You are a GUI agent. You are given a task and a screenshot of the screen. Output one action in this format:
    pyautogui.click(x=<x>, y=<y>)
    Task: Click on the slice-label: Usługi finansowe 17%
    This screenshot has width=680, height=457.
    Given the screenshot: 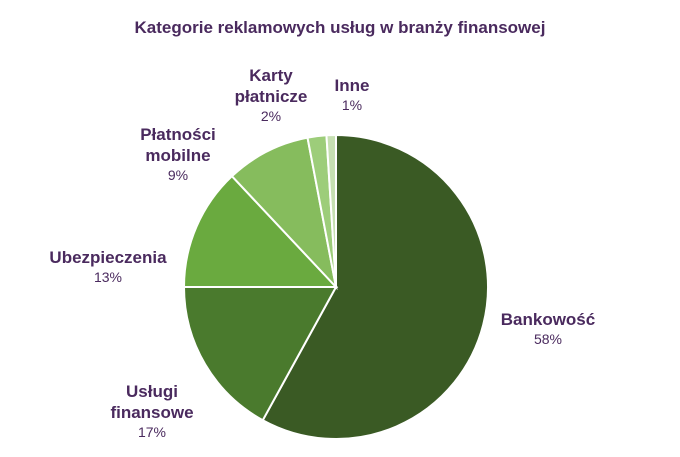 What is the action you would take?
    pyautogui.click(x=152, y=411)
    